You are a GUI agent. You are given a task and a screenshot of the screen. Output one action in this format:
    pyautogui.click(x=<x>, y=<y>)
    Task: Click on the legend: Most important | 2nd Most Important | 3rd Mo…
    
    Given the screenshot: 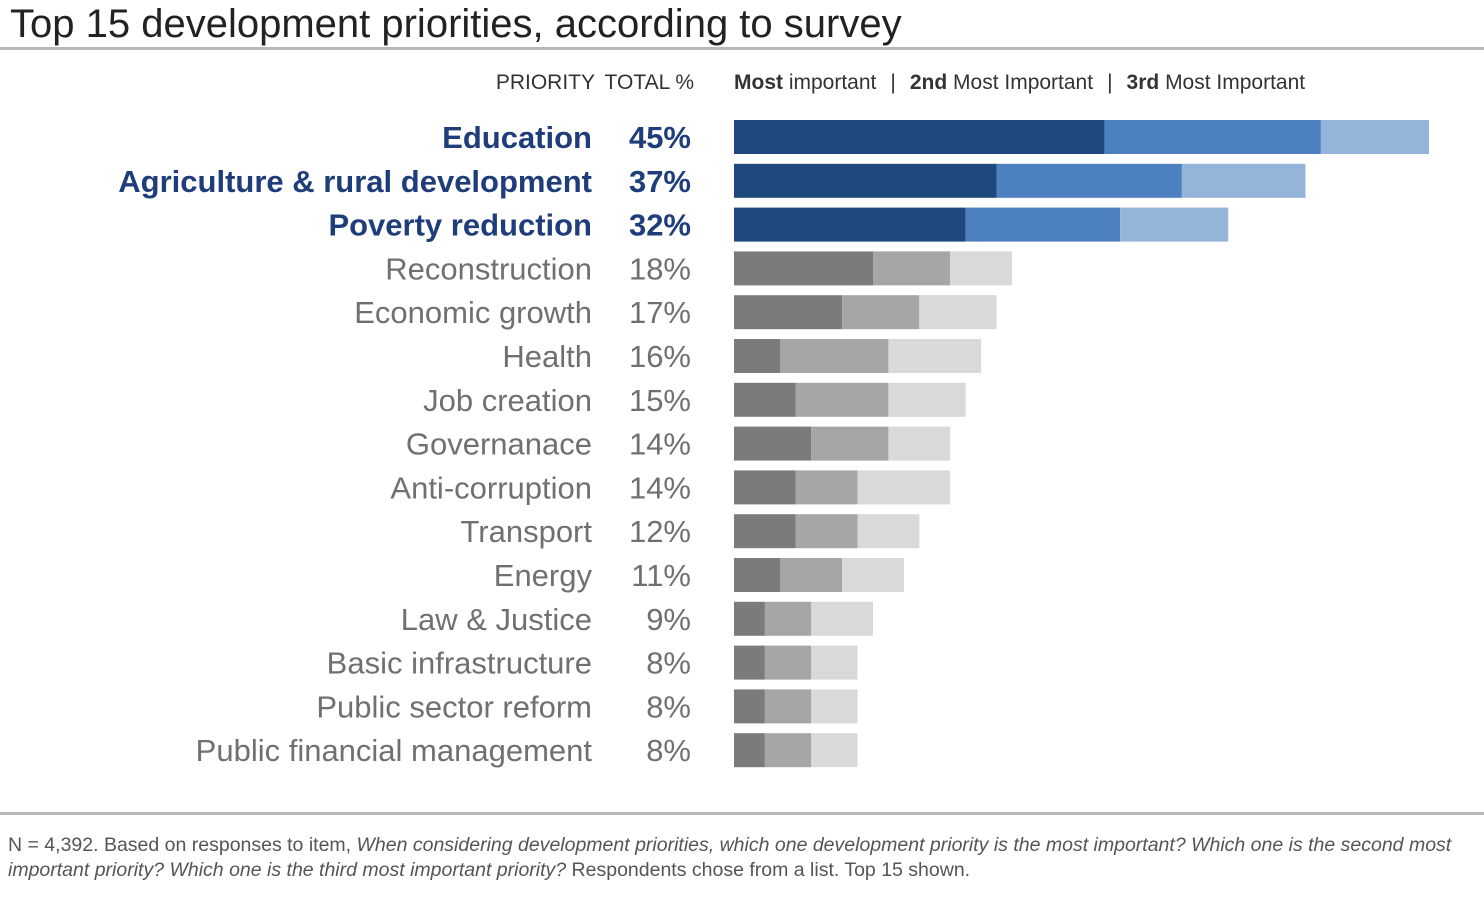 What is the action you would take?
    pyautogui.click(x=1019, y=82)
    